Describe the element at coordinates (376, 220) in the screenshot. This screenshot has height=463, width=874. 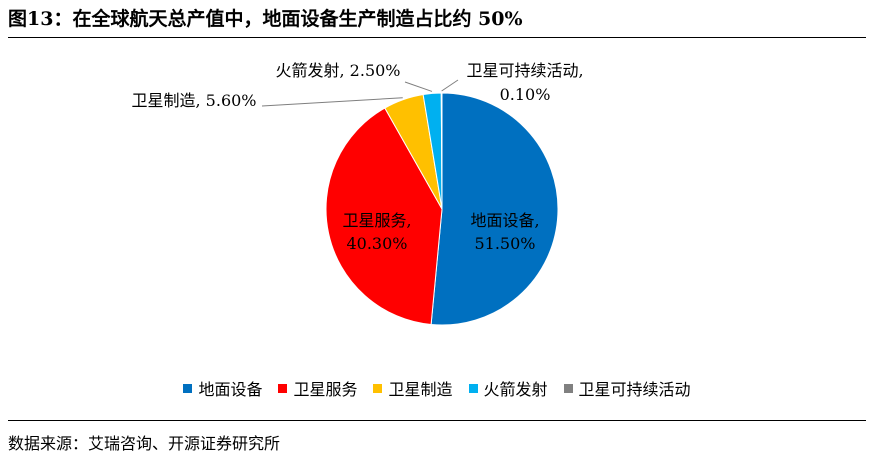
I see `slice-2-label: 卫星服务,` at that location.